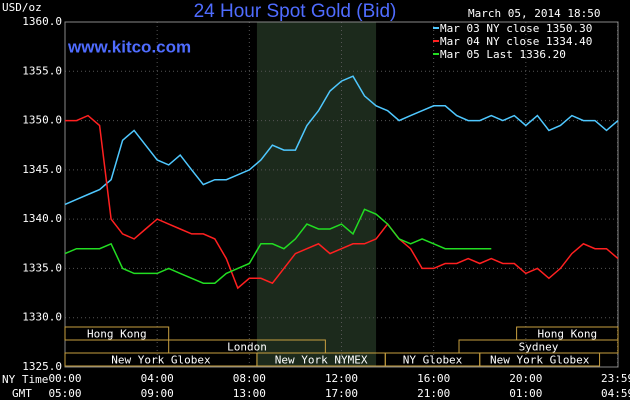 This screenshot has height=400, width=630. I want to click on y-tick-label: 1325.0, so click(42, 366).